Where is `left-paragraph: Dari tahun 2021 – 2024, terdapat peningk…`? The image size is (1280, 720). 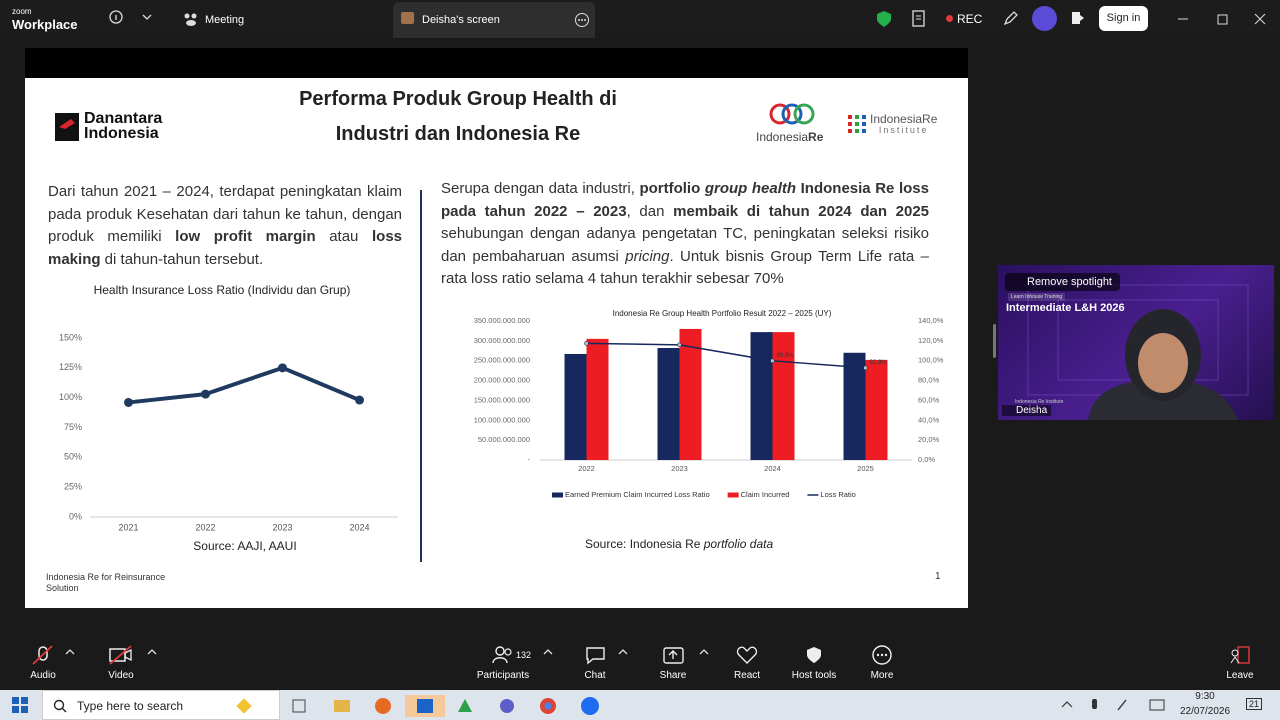
left-paragraph: Dari tahun 2021 – 2024, terdapat peningk… is located at coordinates (225, 226).